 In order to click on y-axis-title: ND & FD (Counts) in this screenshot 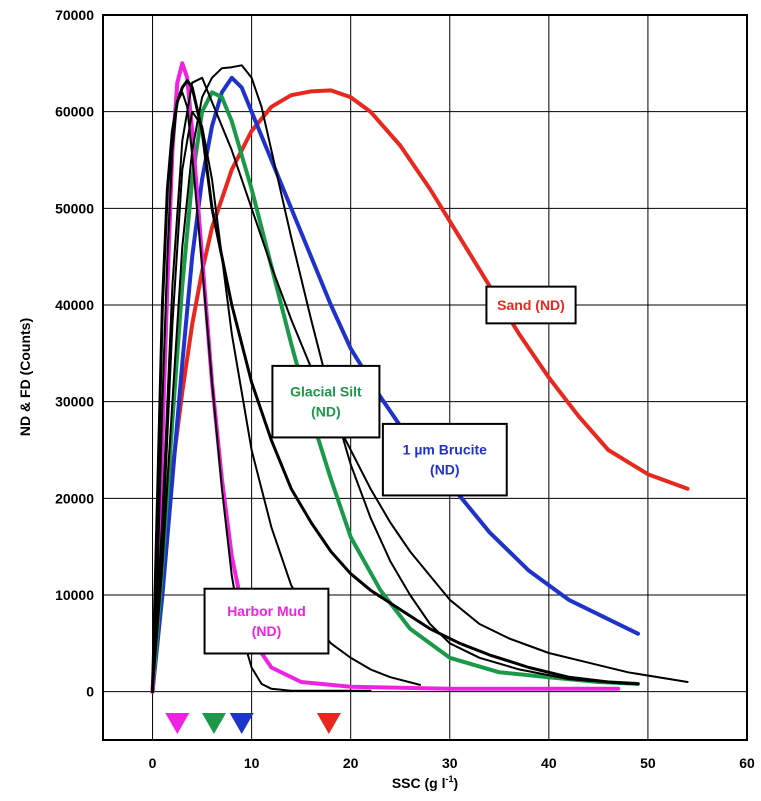, I will do `click(25, 377)`.